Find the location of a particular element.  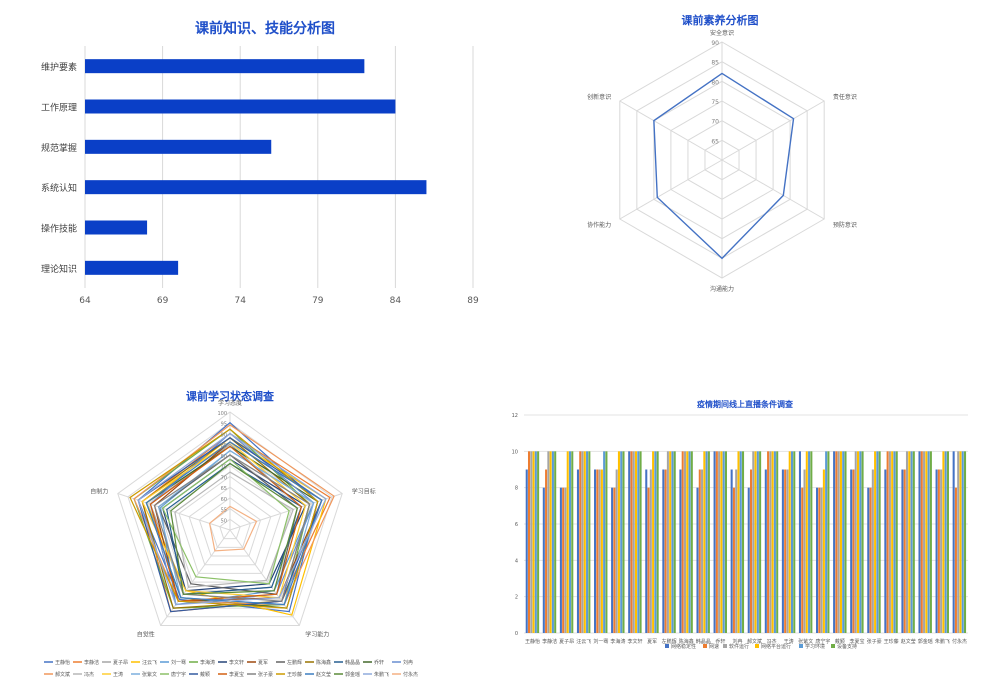

chart1-title: 课前知识、技能分析图 is located at coordinates (265, 28).